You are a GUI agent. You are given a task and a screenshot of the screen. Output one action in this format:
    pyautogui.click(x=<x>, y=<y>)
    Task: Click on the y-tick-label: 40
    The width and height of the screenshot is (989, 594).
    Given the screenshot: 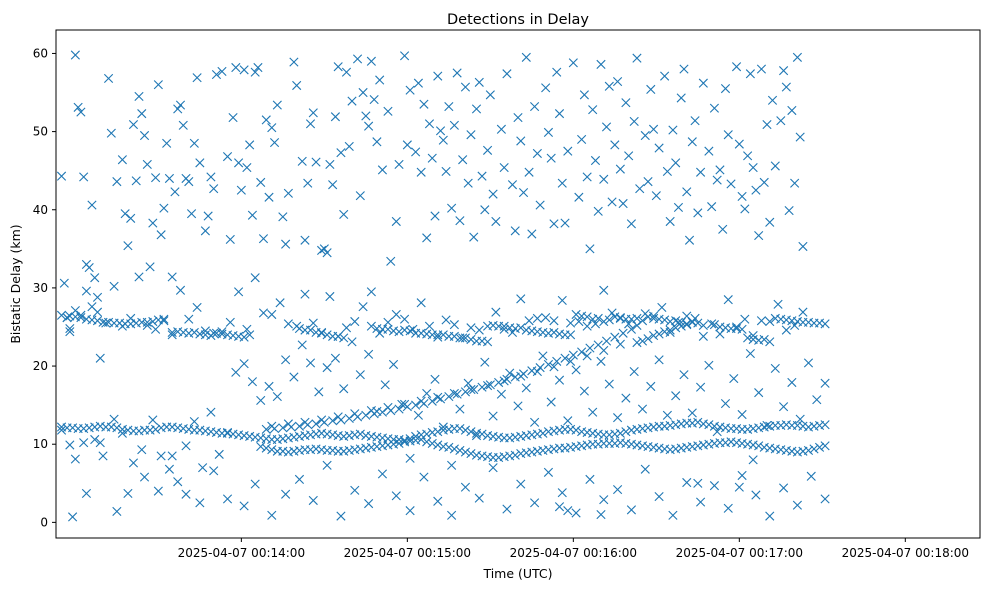 What is the action you would take?
    pyautogui.click(x=40, y=210)
    